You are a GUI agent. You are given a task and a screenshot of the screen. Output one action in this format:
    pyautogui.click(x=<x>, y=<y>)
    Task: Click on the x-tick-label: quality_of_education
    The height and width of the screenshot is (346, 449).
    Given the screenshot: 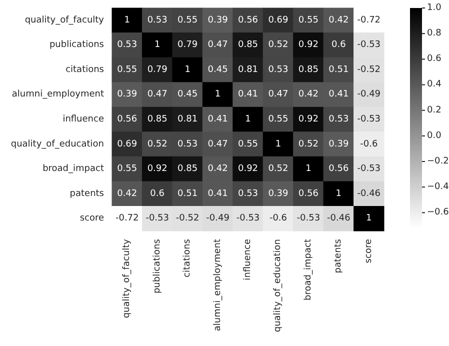 What is the action you would take?
    pyautogui.click(x=278, y=285)
    